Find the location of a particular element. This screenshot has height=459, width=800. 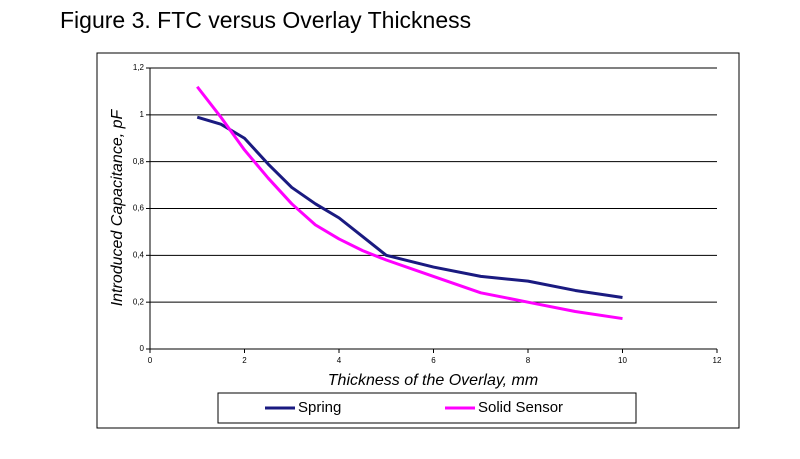

chart-title: Figure 3. FTC versus Overlay Thickness is located at coordinates (265, 20).